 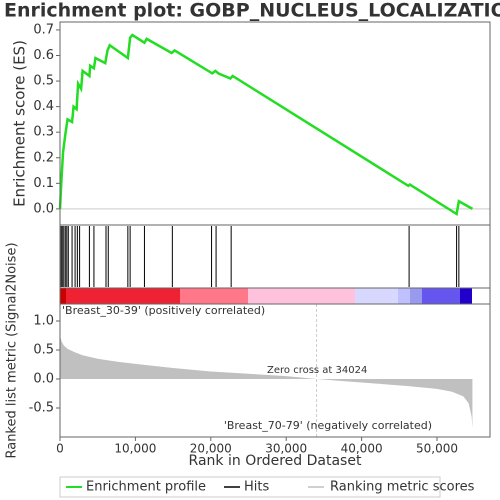 I want to click on x-tick-label: 0, so click(x=60, y=449).